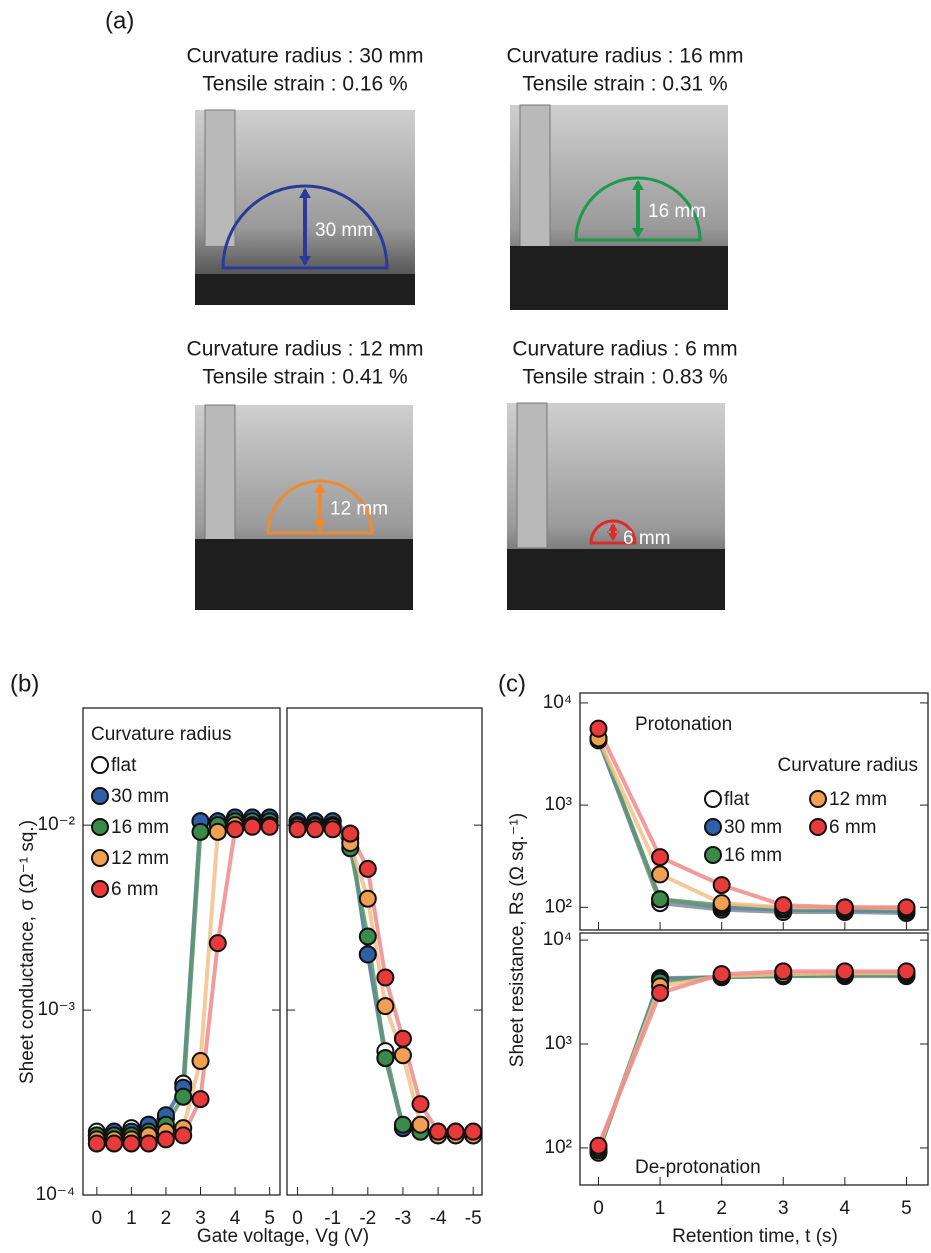 This screenshot has height=1253, width=931. What do you see at coordinates (27, 952) in the screenshot?
I see `y-axis-label: Sheet conductance, σ (Ω⁻¹ sq.)` at bounding box center [27, 952].